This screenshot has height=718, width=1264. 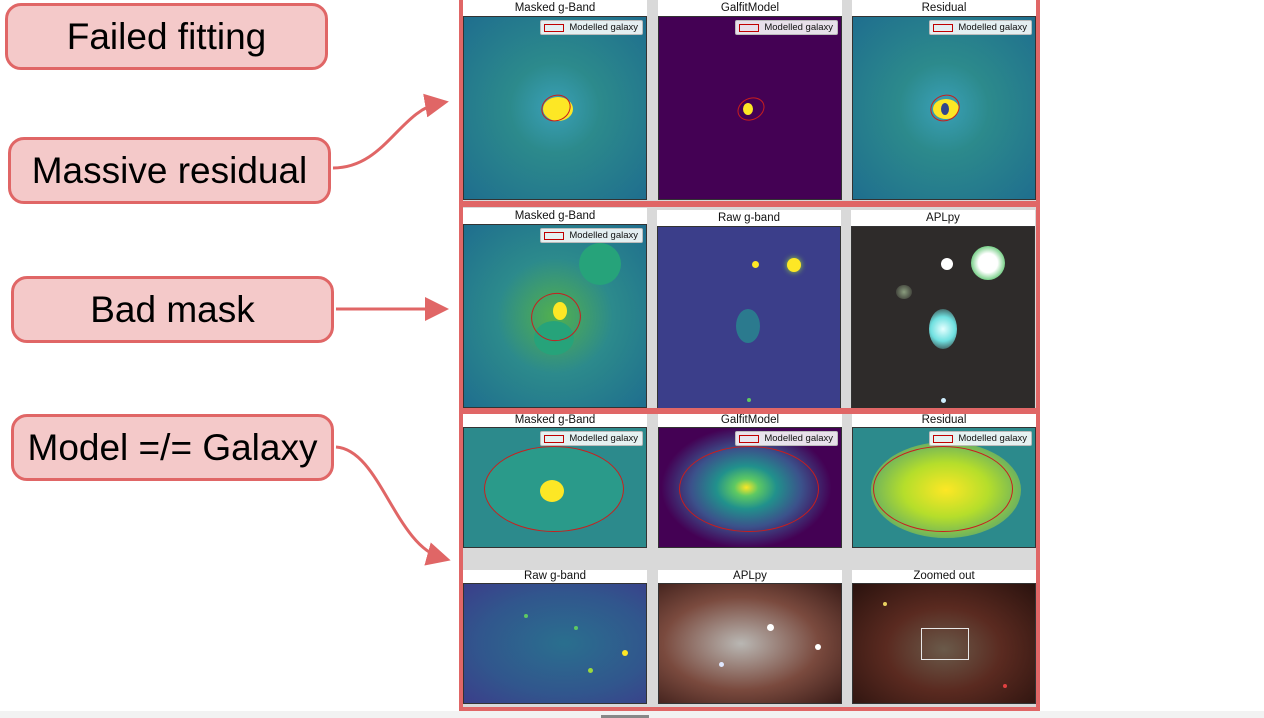 I want to click on zoom-region-box, so click(x=945, y=644).